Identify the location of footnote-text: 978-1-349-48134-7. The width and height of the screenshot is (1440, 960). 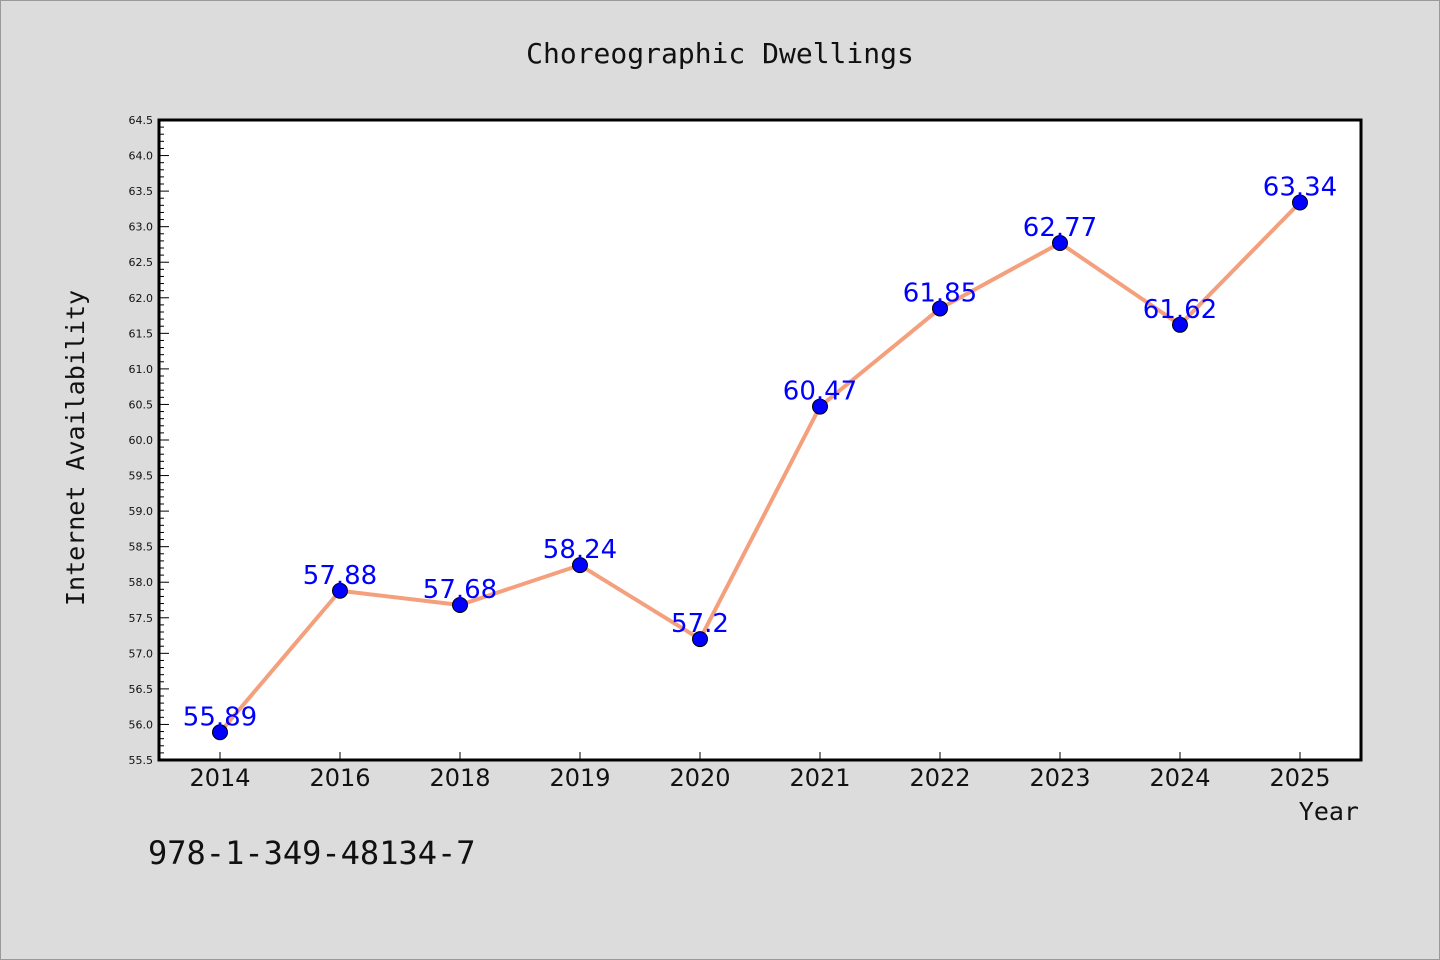
(312, 853).